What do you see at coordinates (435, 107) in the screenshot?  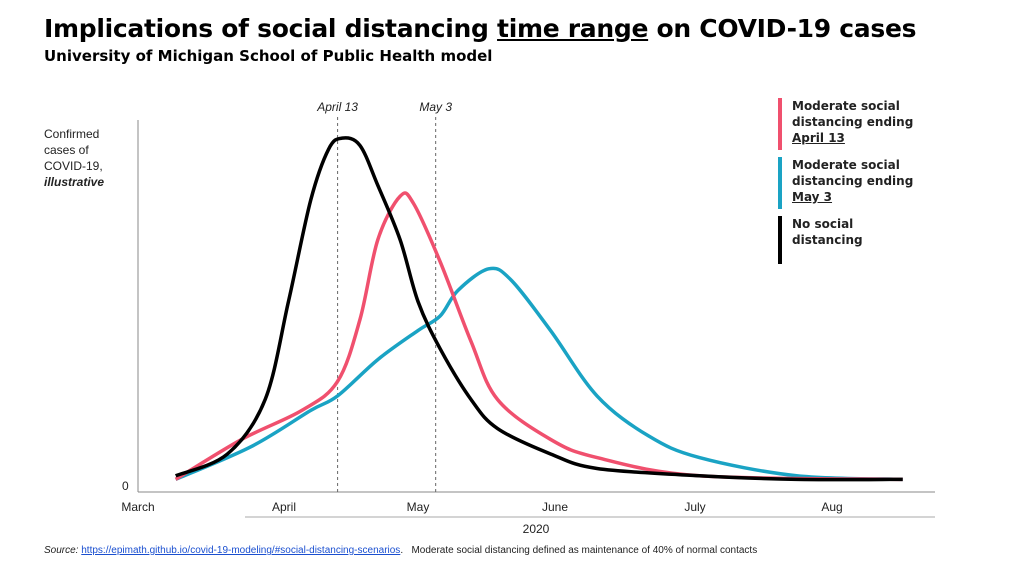 I see `date-marker-label: May 3` at bounding box center [435, 107].